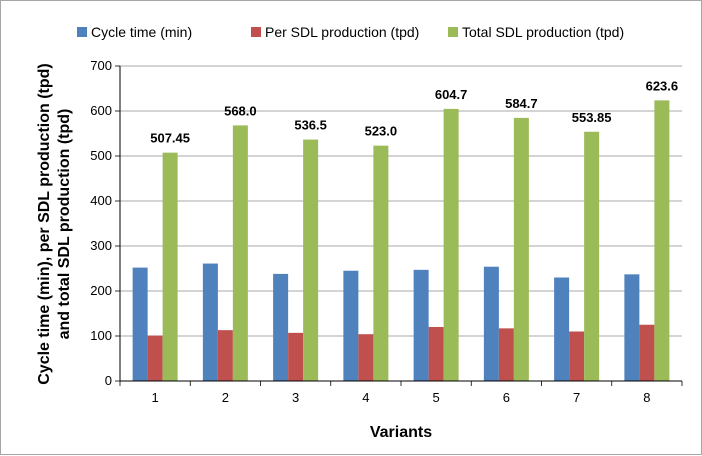 The height and width of the screenshot is (456, 702). Describe the element at coordinates (381, 131) in the screenshot. I see `data-label: 523.0` at that location.